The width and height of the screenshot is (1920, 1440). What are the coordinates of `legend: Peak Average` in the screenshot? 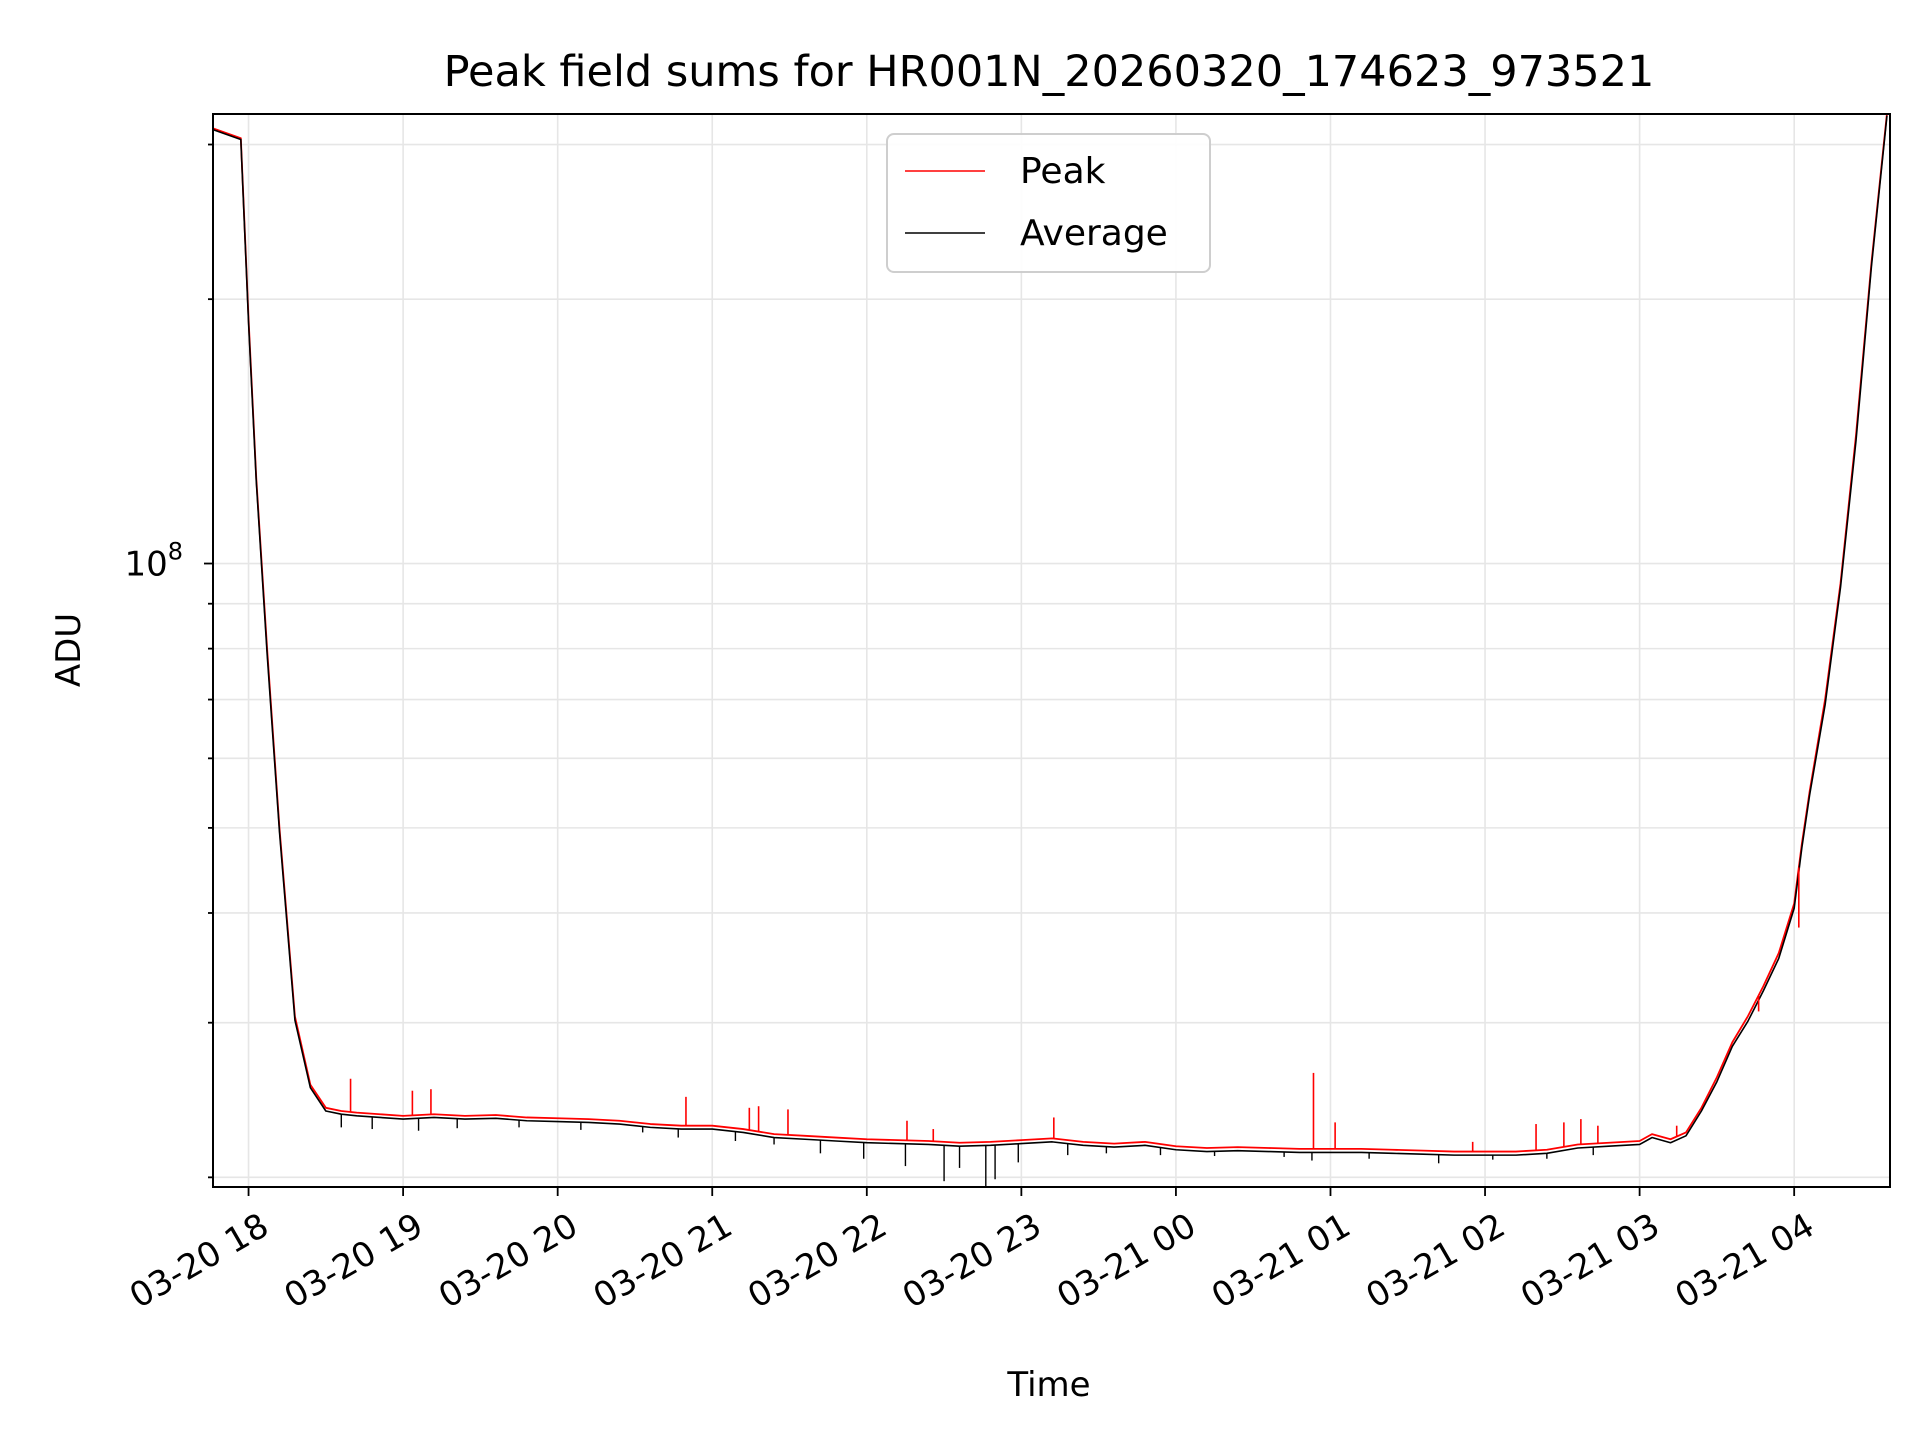 It's located at (1048, 203).